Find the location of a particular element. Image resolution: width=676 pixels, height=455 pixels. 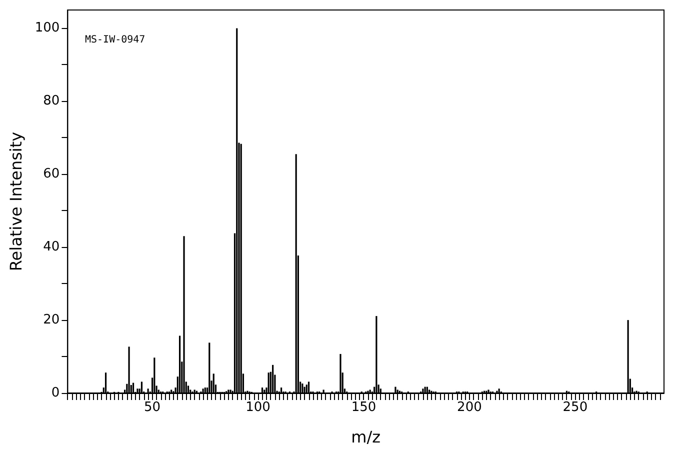

annotation: MS-IW-0947 is located at coordinates (115, 40).